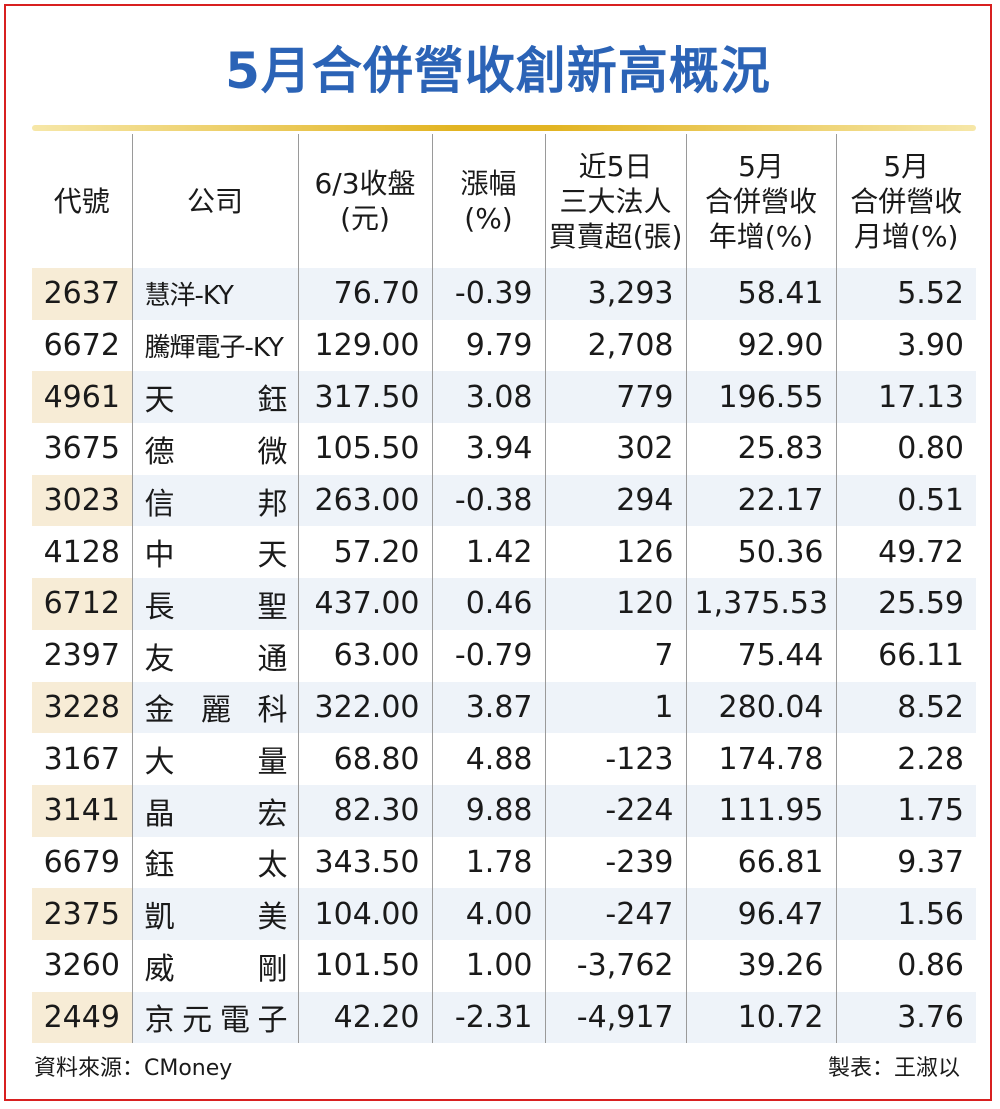 The height and width of the screenshot is (1109, 1000). What do you see at coordinates (615, 862) in the screenshot?
I see `institutional-net: -239` at bounding box center [615, 862].